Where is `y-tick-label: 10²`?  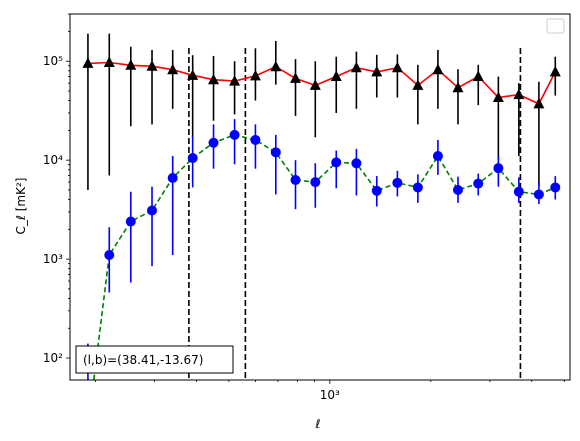 y-tick-label: 10² is located at coordinates (53, 358).